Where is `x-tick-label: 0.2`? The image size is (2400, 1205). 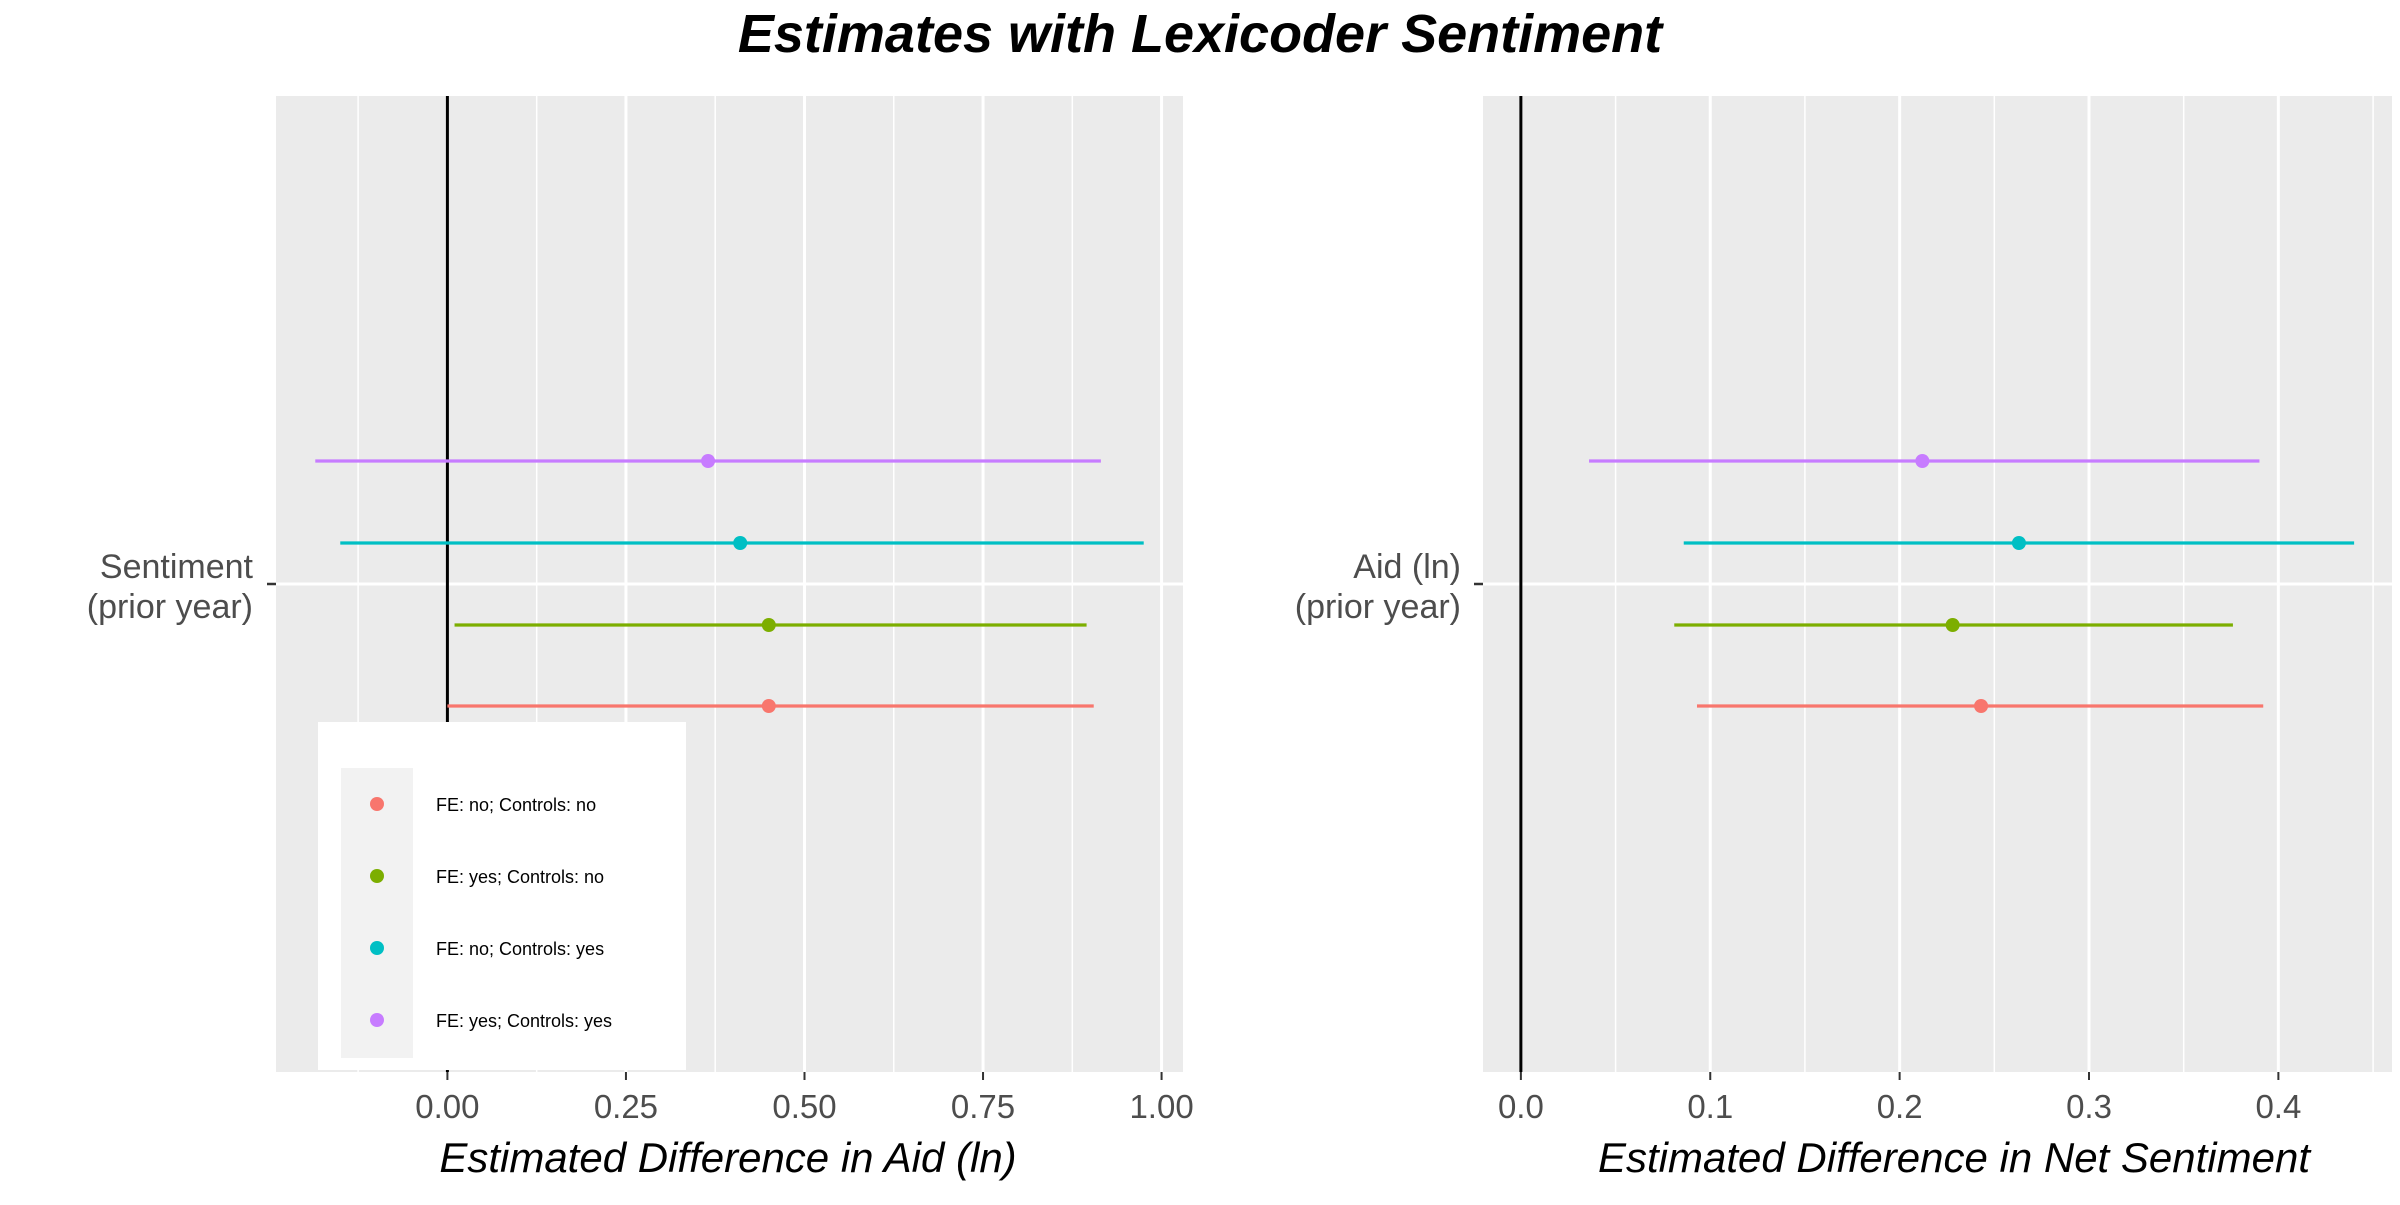 x-tick-label: 0.2 is located at coordinates (1900, 1106).